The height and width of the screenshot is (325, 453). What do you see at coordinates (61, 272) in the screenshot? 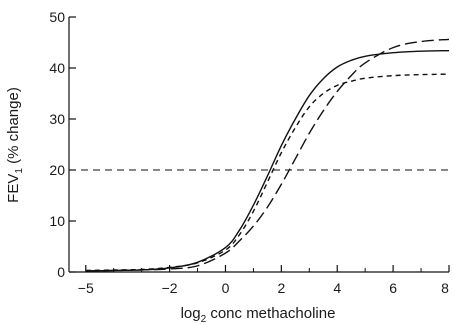
I see `y-tick-label: 0` at bounding box center [61, 272].